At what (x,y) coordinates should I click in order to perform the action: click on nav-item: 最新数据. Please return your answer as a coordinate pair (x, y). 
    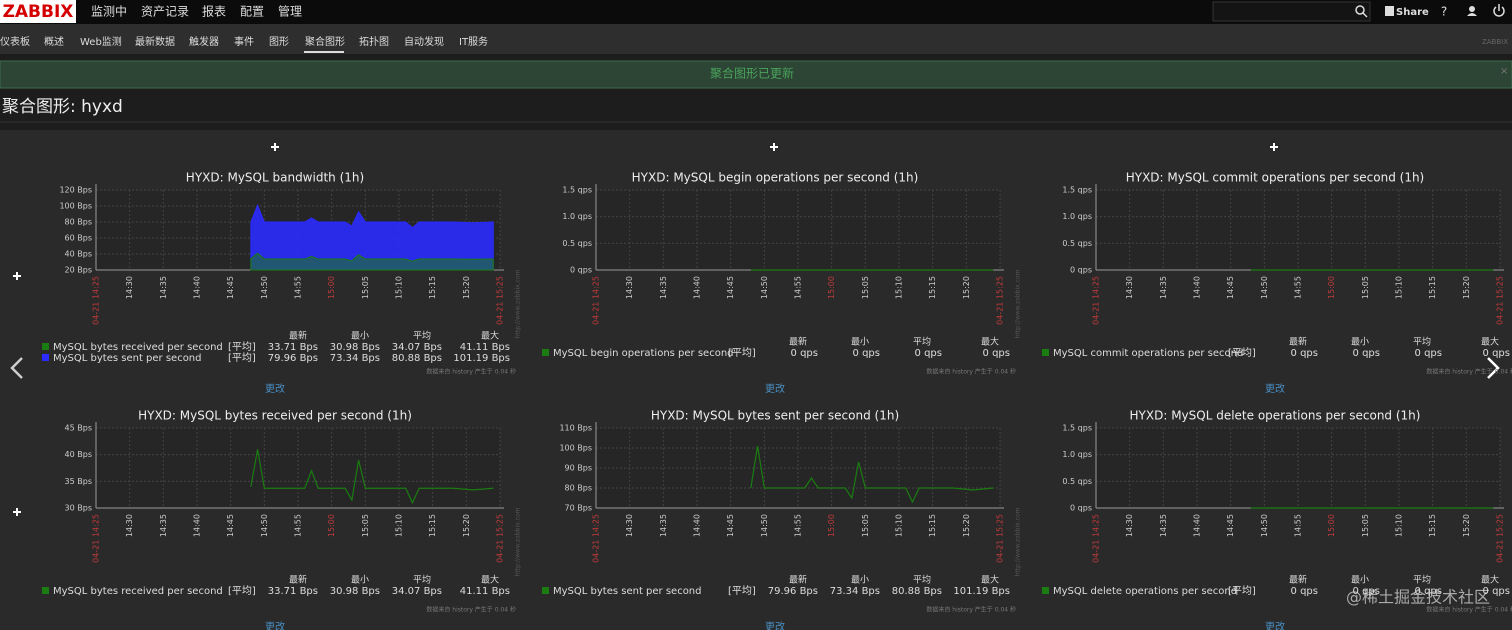
    Looking at the image, I should click on (155, 41).